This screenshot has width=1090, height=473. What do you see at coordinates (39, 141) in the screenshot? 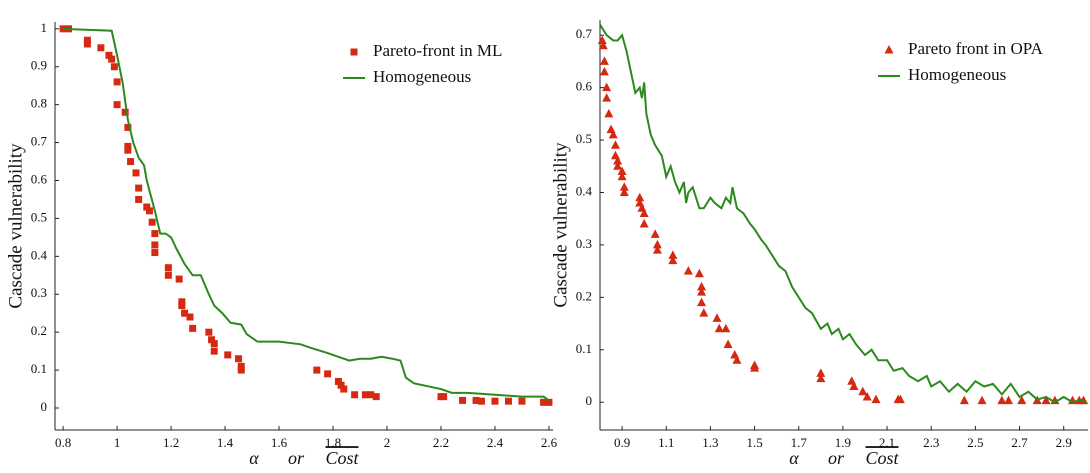
I see `y-tick-label: 0.7` at bounding box center [39, 141].